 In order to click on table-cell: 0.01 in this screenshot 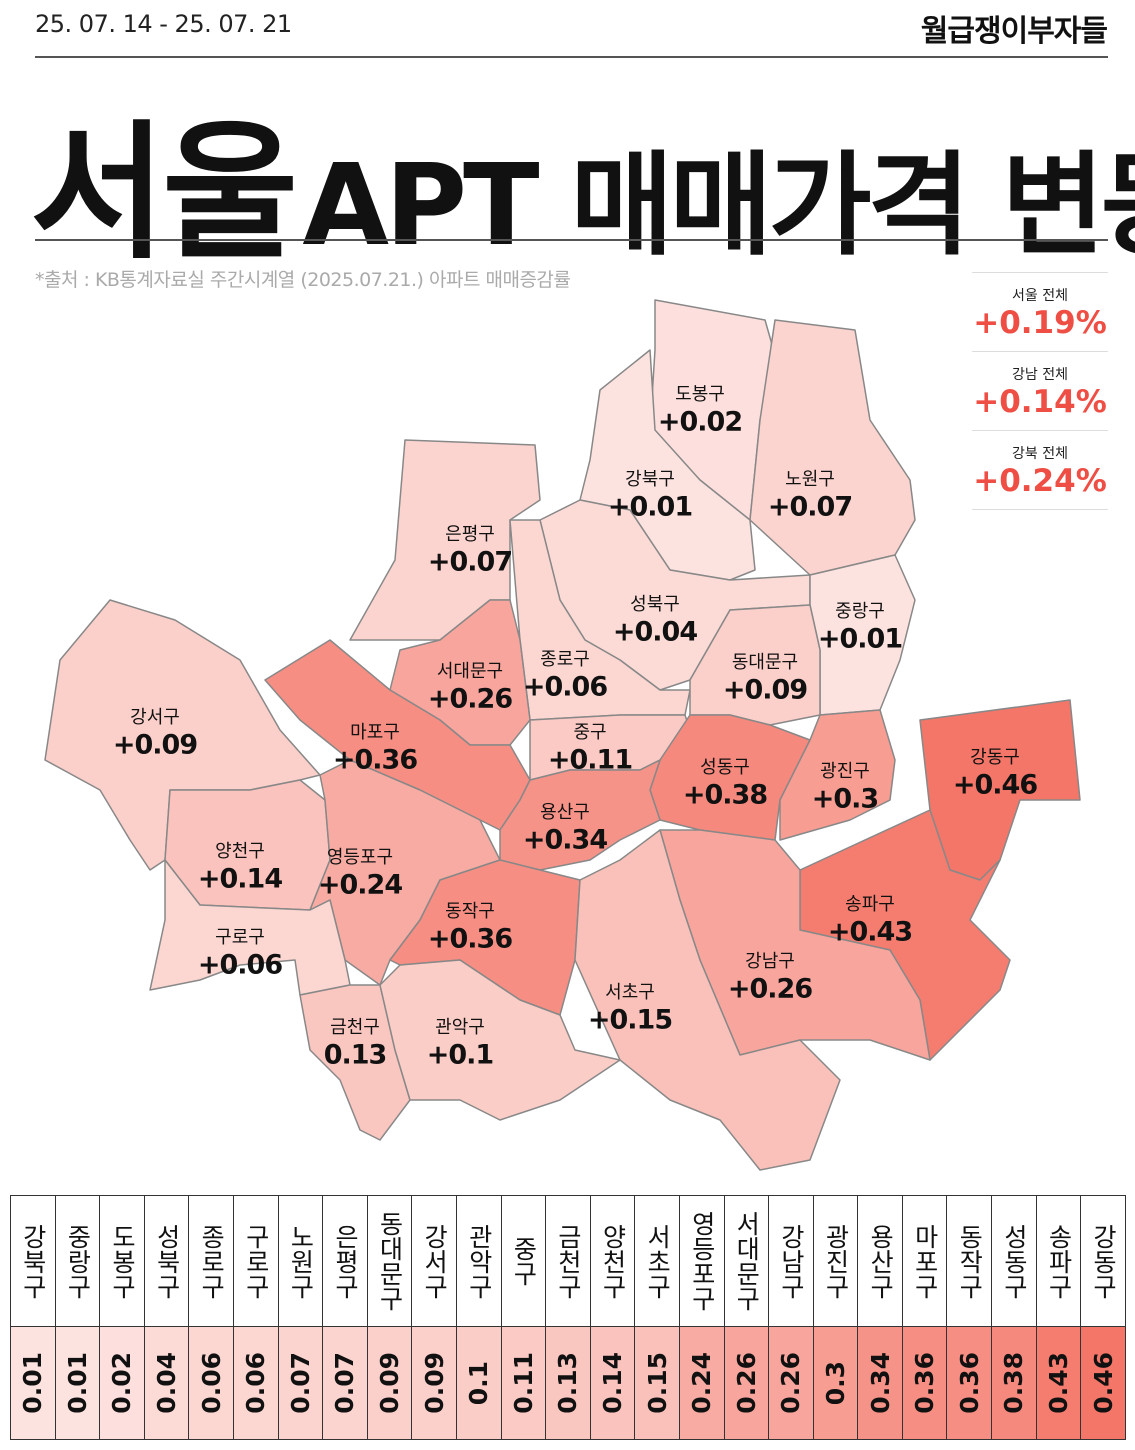, I will do `click(77, 1383)`.